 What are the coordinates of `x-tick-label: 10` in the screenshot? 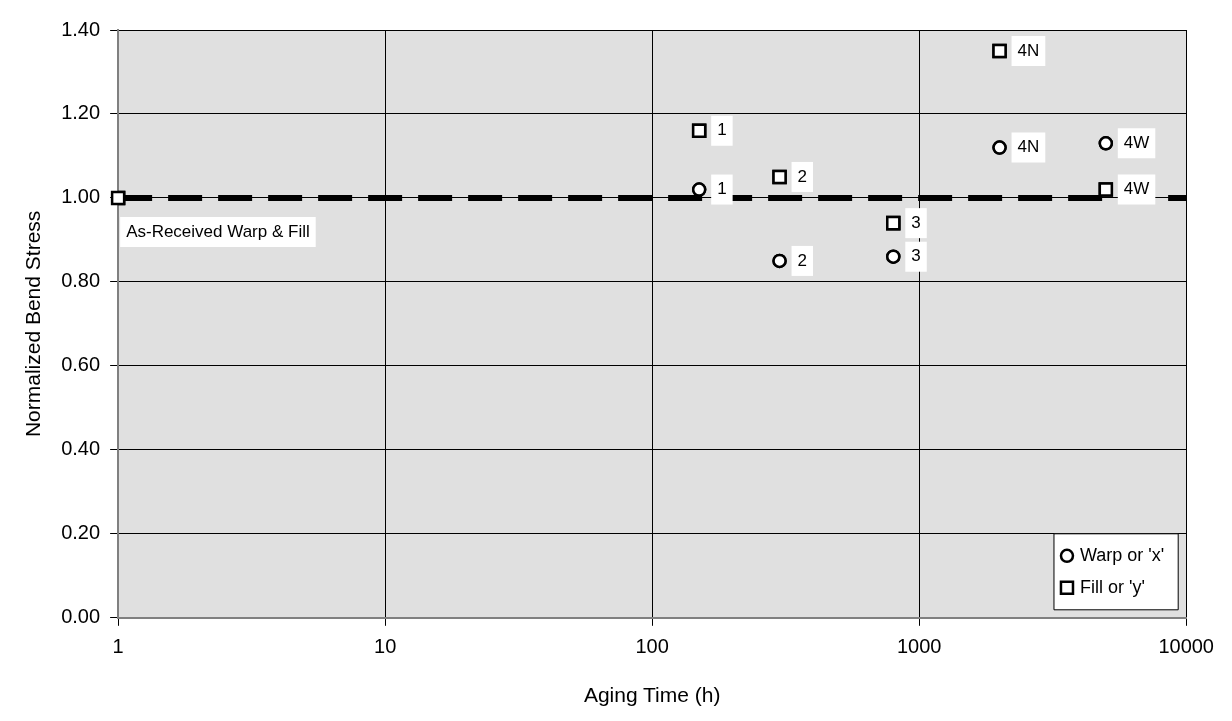 It's located at (385, 646).